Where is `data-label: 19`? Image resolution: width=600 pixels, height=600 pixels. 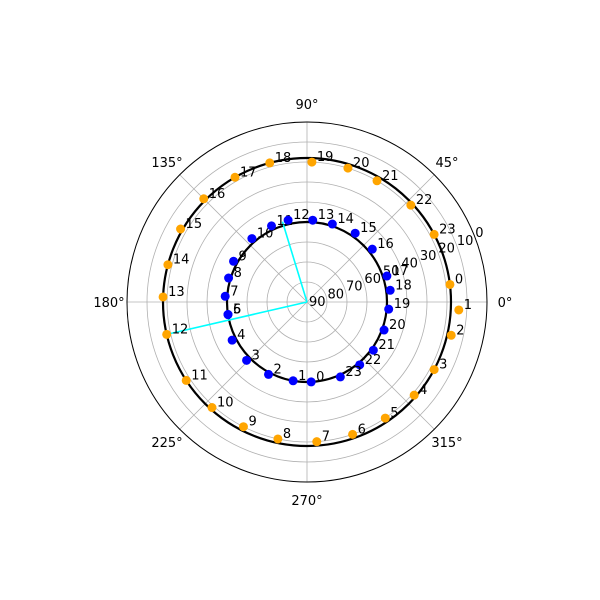
data-label: 19 is located at coordinates (402, 304).